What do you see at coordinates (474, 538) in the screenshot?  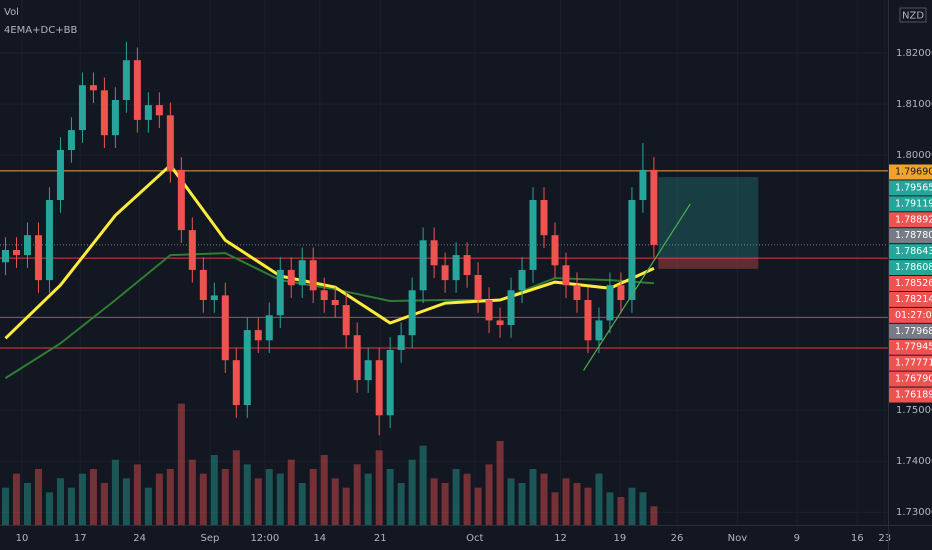 I see `x-tick-label: Oct` at bounding box center [474, 538].